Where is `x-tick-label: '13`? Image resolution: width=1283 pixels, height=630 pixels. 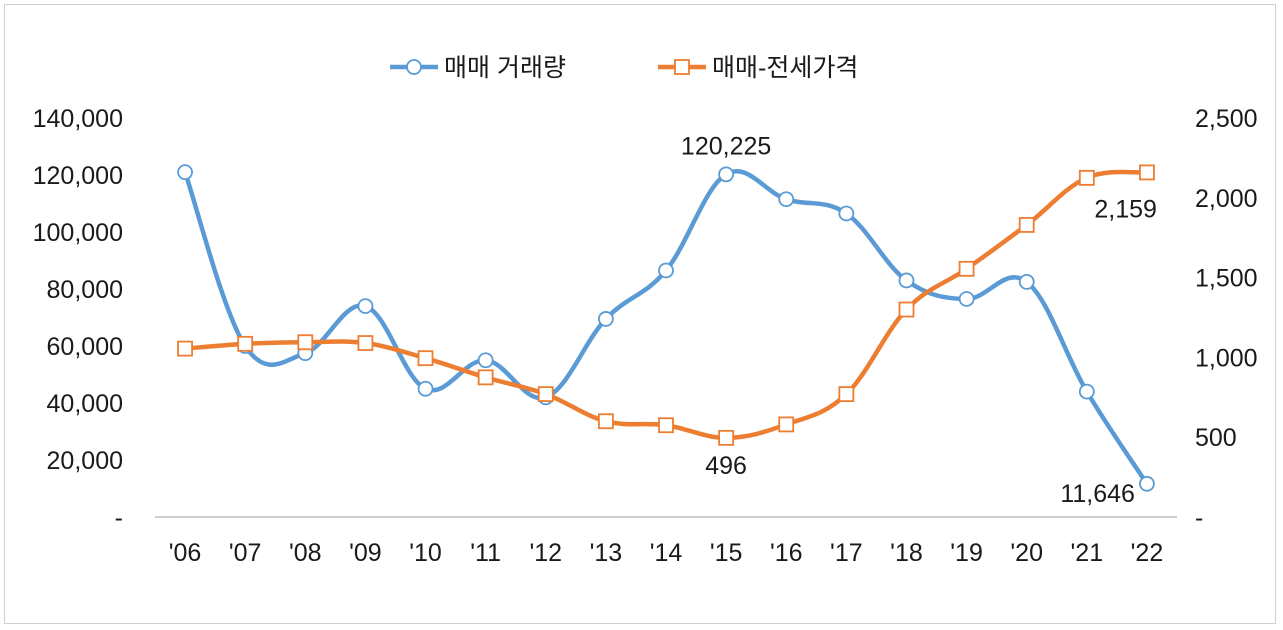 x-tick-label: '13 is located at coordinates (606, 553).